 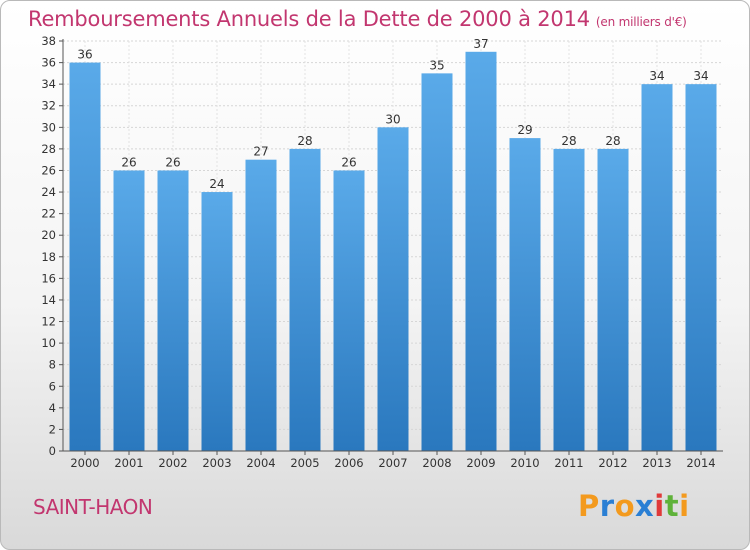 I want to click on data-label-2006: 26, so click(x=348, y=162).